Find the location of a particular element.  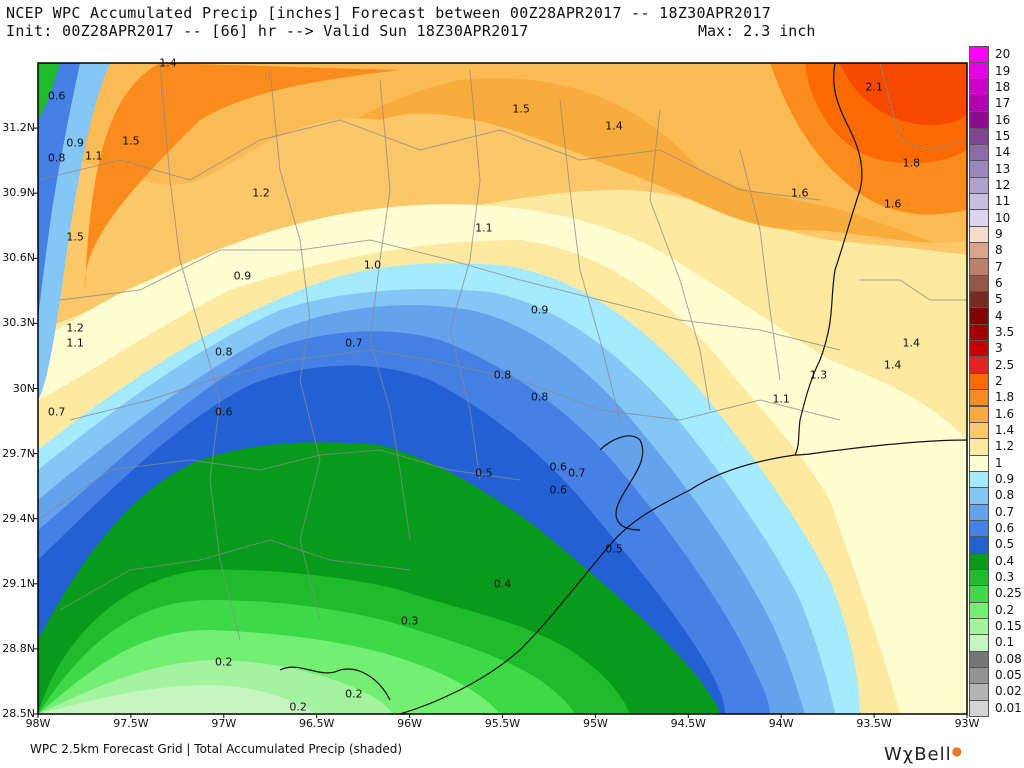

deep-red-ne is located at coordinates (903, 94).